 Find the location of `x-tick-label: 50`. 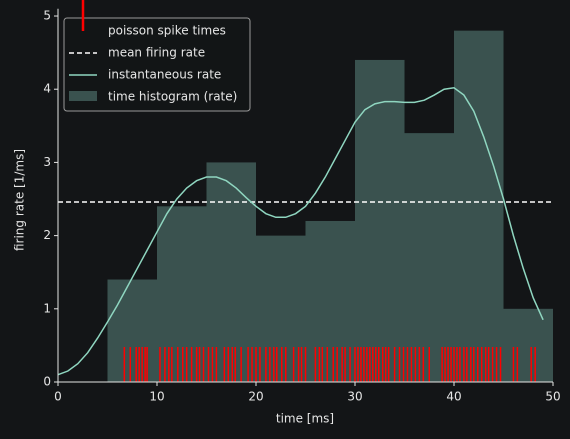

x-tick-label: 50 is located at coordinates (552, 397).